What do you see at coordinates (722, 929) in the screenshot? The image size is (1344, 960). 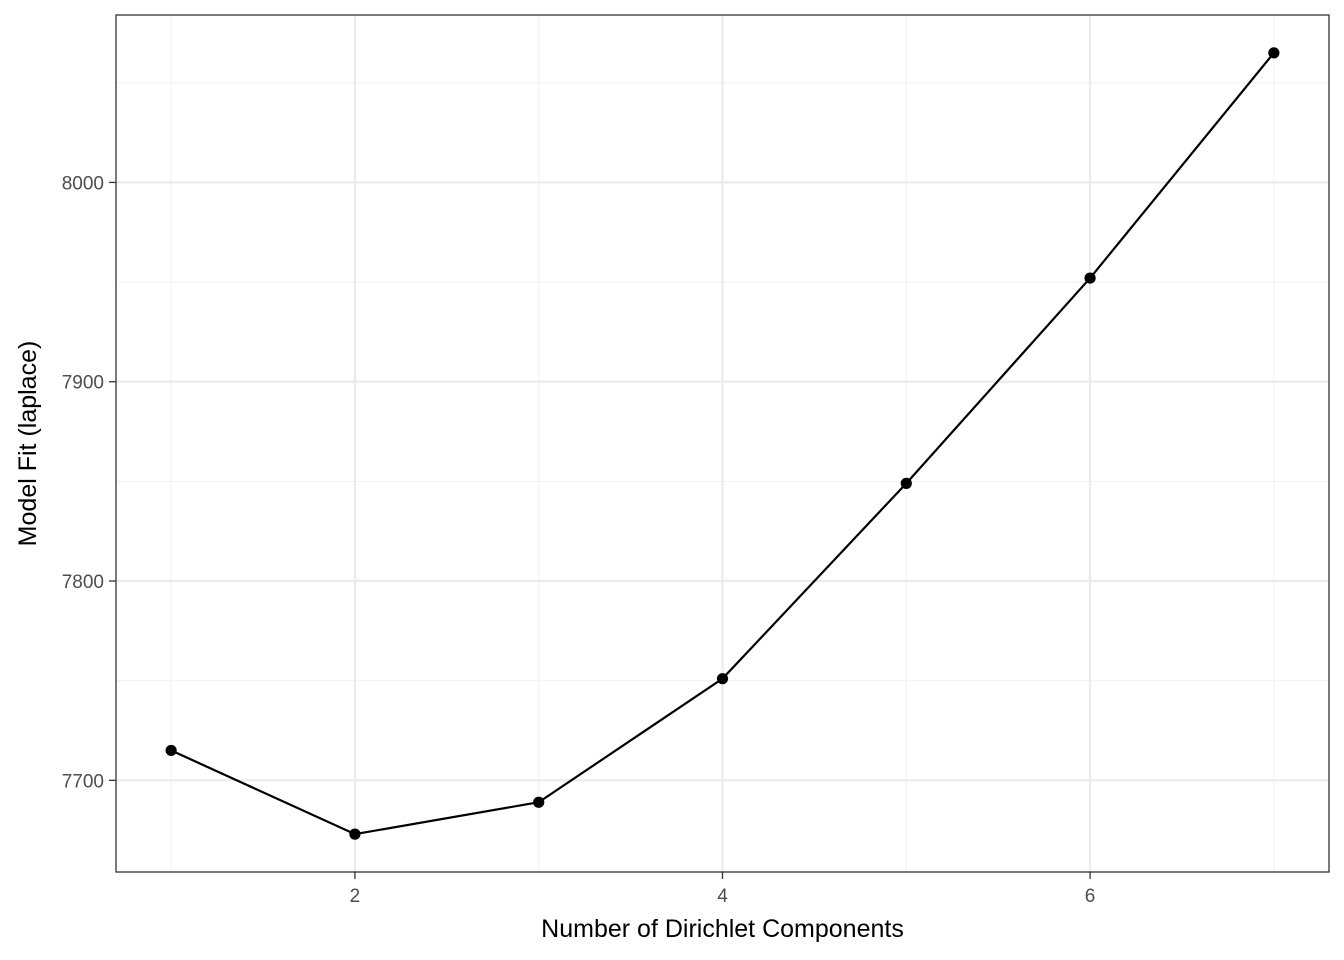 I see `x-axis-title: Number of Dirichlet Components` at bounding box center [722, 929].